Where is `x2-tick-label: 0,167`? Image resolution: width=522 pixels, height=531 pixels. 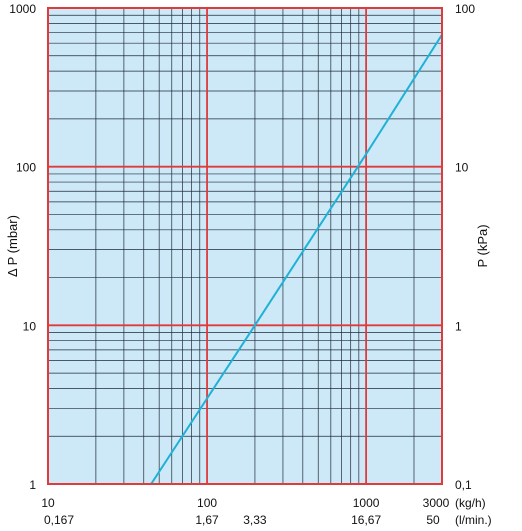 x2-tick-label: 0,167 is located at coordinates (59, 520).